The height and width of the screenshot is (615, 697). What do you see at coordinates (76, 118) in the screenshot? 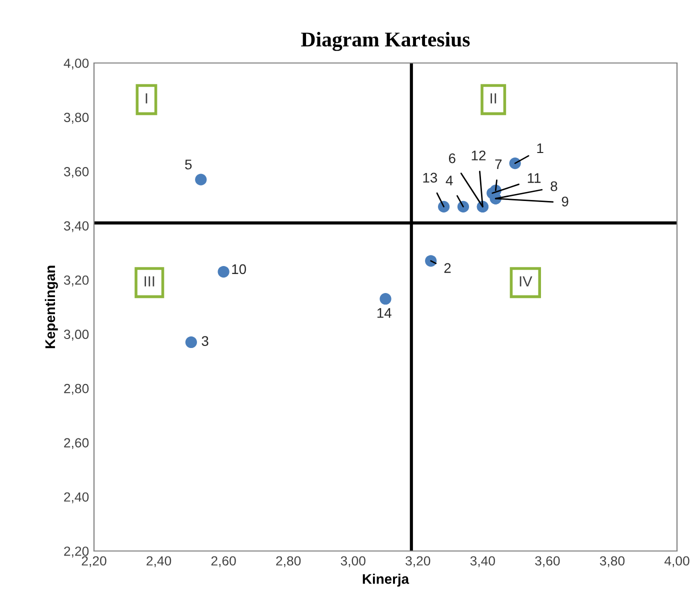
I see `y-tick-label: 3,80` at bounding box center [76, 118].